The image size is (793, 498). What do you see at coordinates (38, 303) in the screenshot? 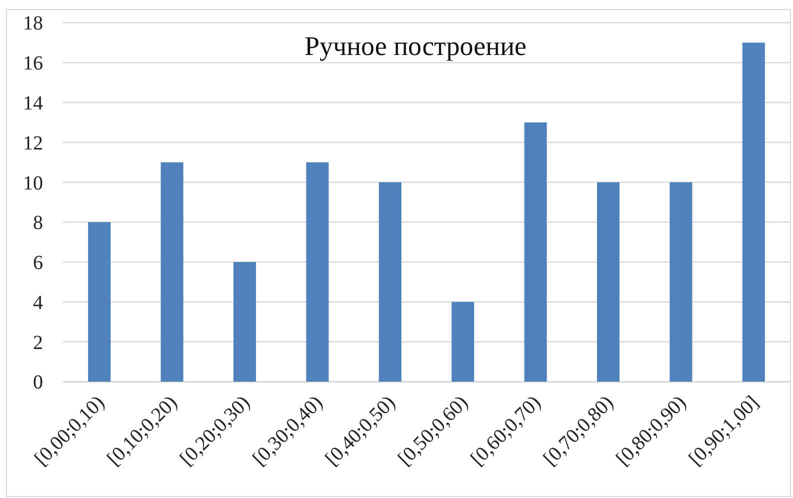
I see `y-tick-label: 4` at bounding box center [38, 303].